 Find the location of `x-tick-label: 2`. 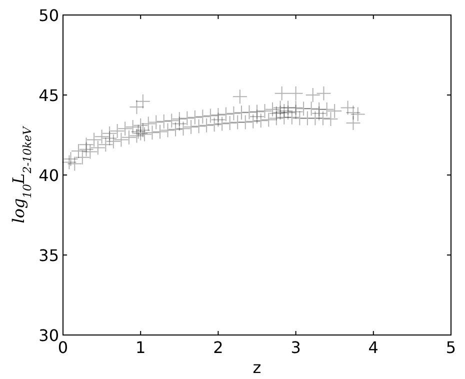

x-tick-label: 2 is located at coordinates (218, 347).